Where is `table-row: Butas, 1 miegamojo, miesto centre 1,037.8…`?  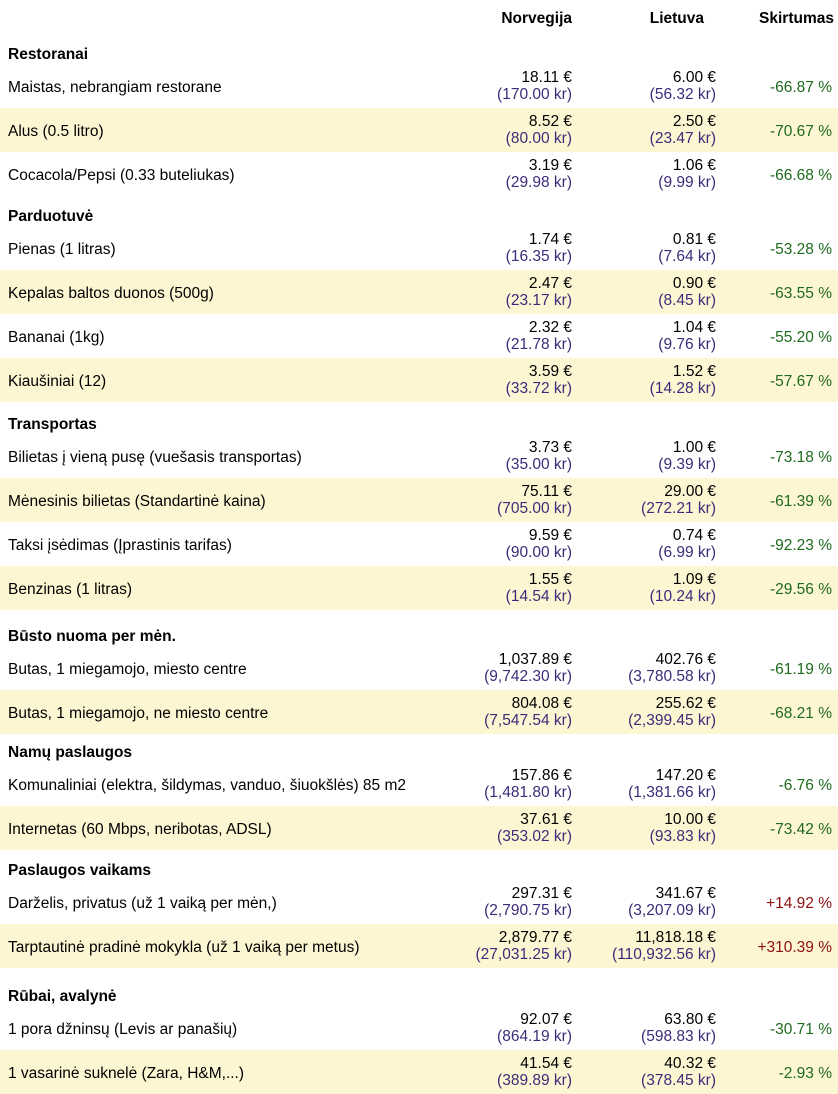
table-row: Butas, 1 miegamojo, miesto centre 1,037.8… is located at coordinates (419, 668).